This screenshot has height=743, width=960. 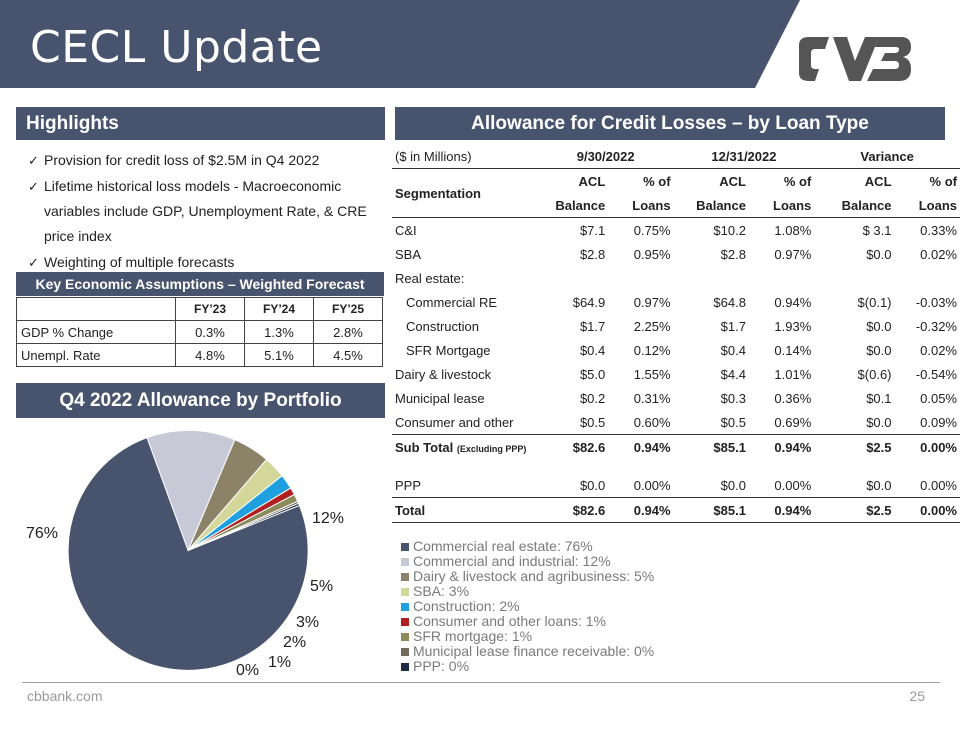 What do you see at coordinates (676, 510) in the screenshot?
I see `table-row-total: Total $82.6 0.94% $85.1 0.94% $2.5 0.00%` at bounding box center [676, 510].